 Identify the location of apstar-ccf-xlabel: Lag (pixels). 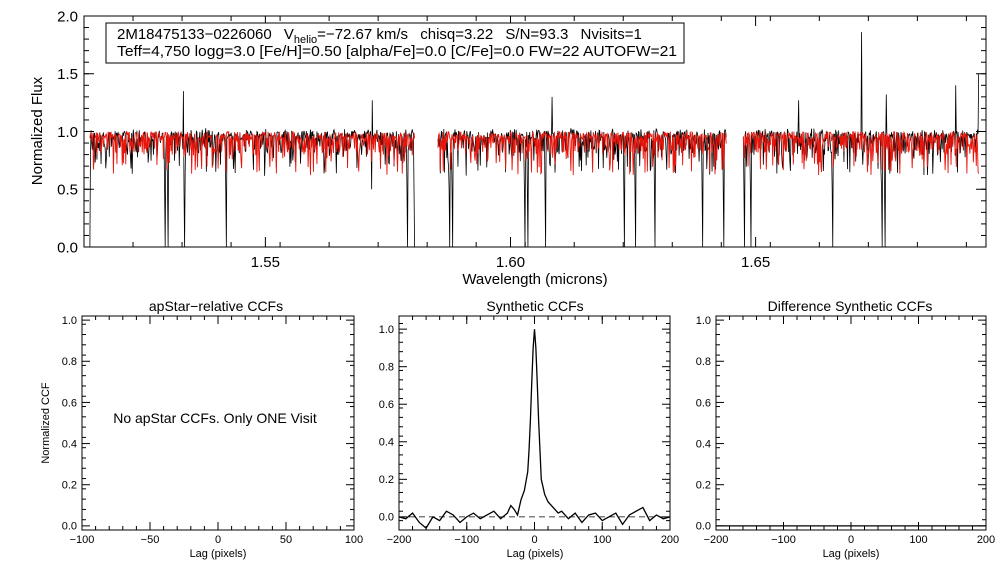
(218, 554).